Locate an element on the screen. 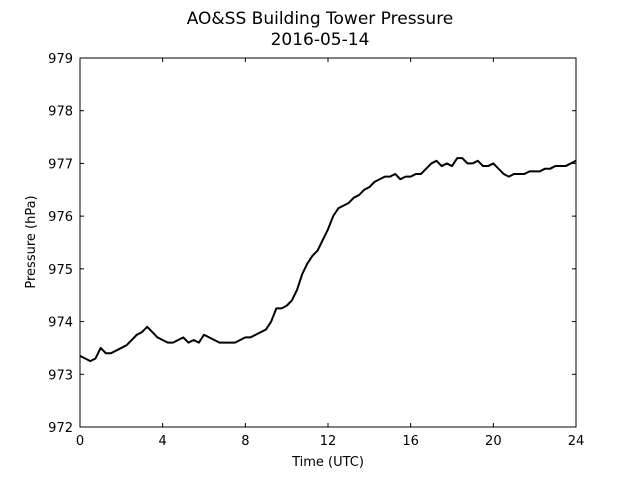 The height and width of the screenshot is (480, 640). chart-subtitle: 2016-05-14 is located at coordinates (320, 40).